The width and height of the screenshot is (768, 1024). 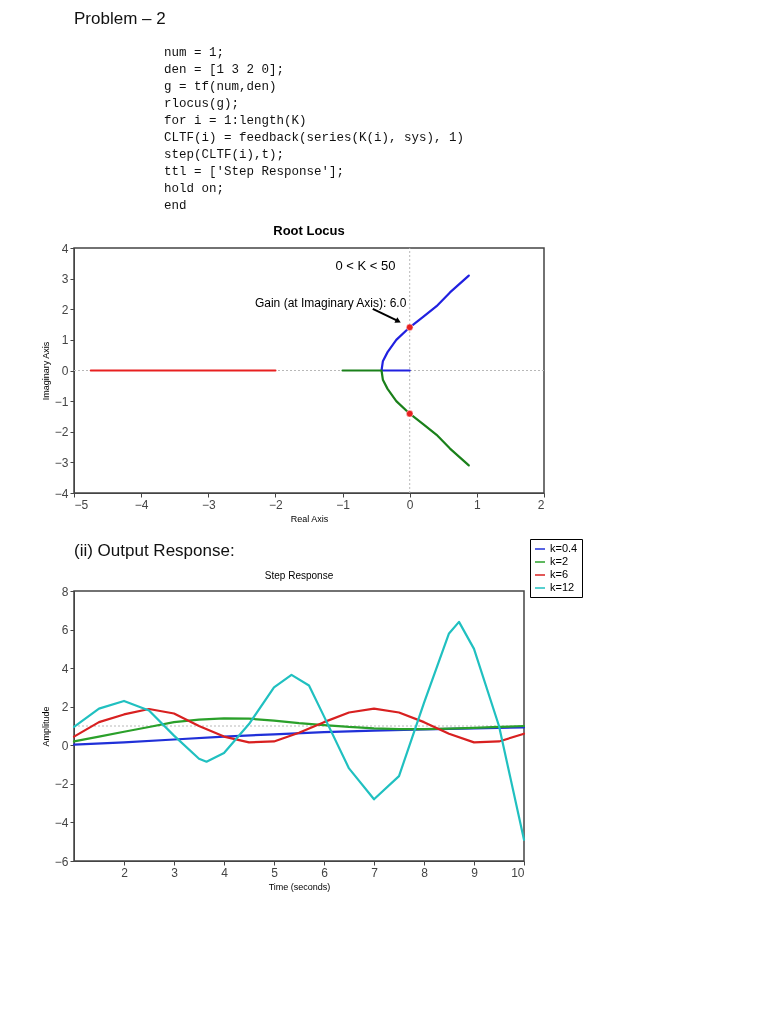 What do you see at coordinates (235, 121) in the screenshot?
I see `text: for i = 1:length(K)` at bounding box center [235, 121].